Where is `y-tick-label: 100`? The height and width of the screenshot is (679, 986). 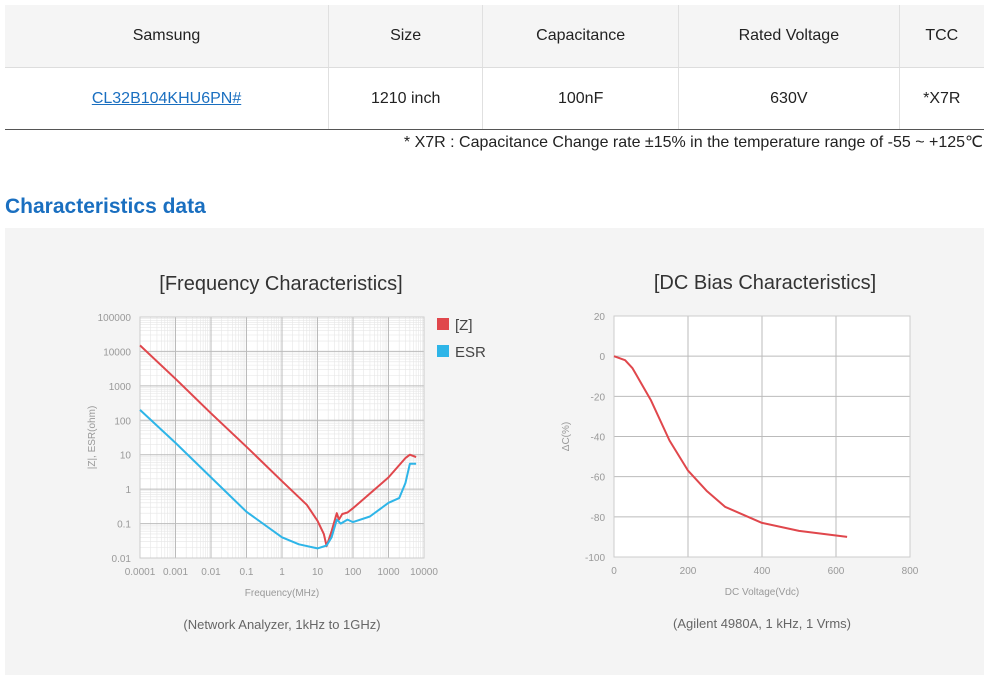
y-tick-label: 100 is located at coordinates (122, 421).